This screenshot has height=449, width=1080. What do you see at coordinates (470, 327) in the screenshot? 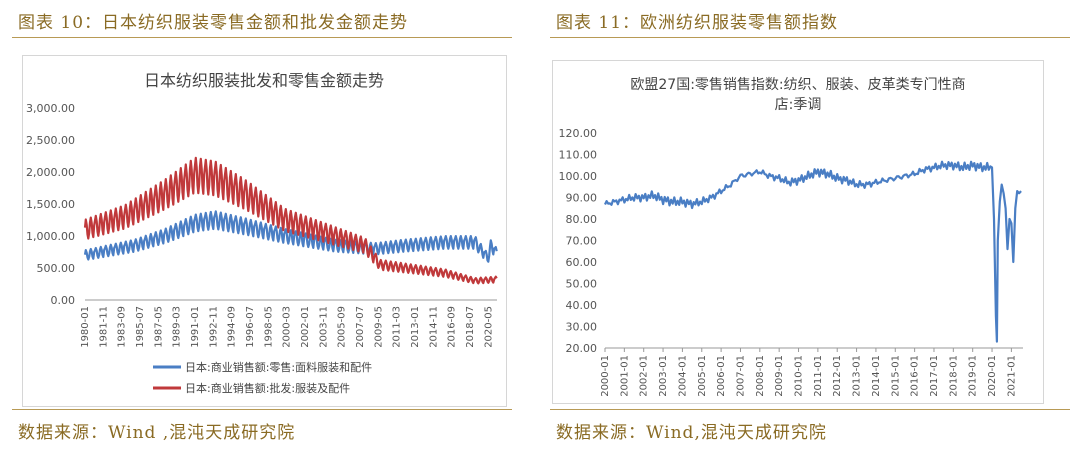
I see `x-tick-label: 2018-07` at bounding box center [470, 327].